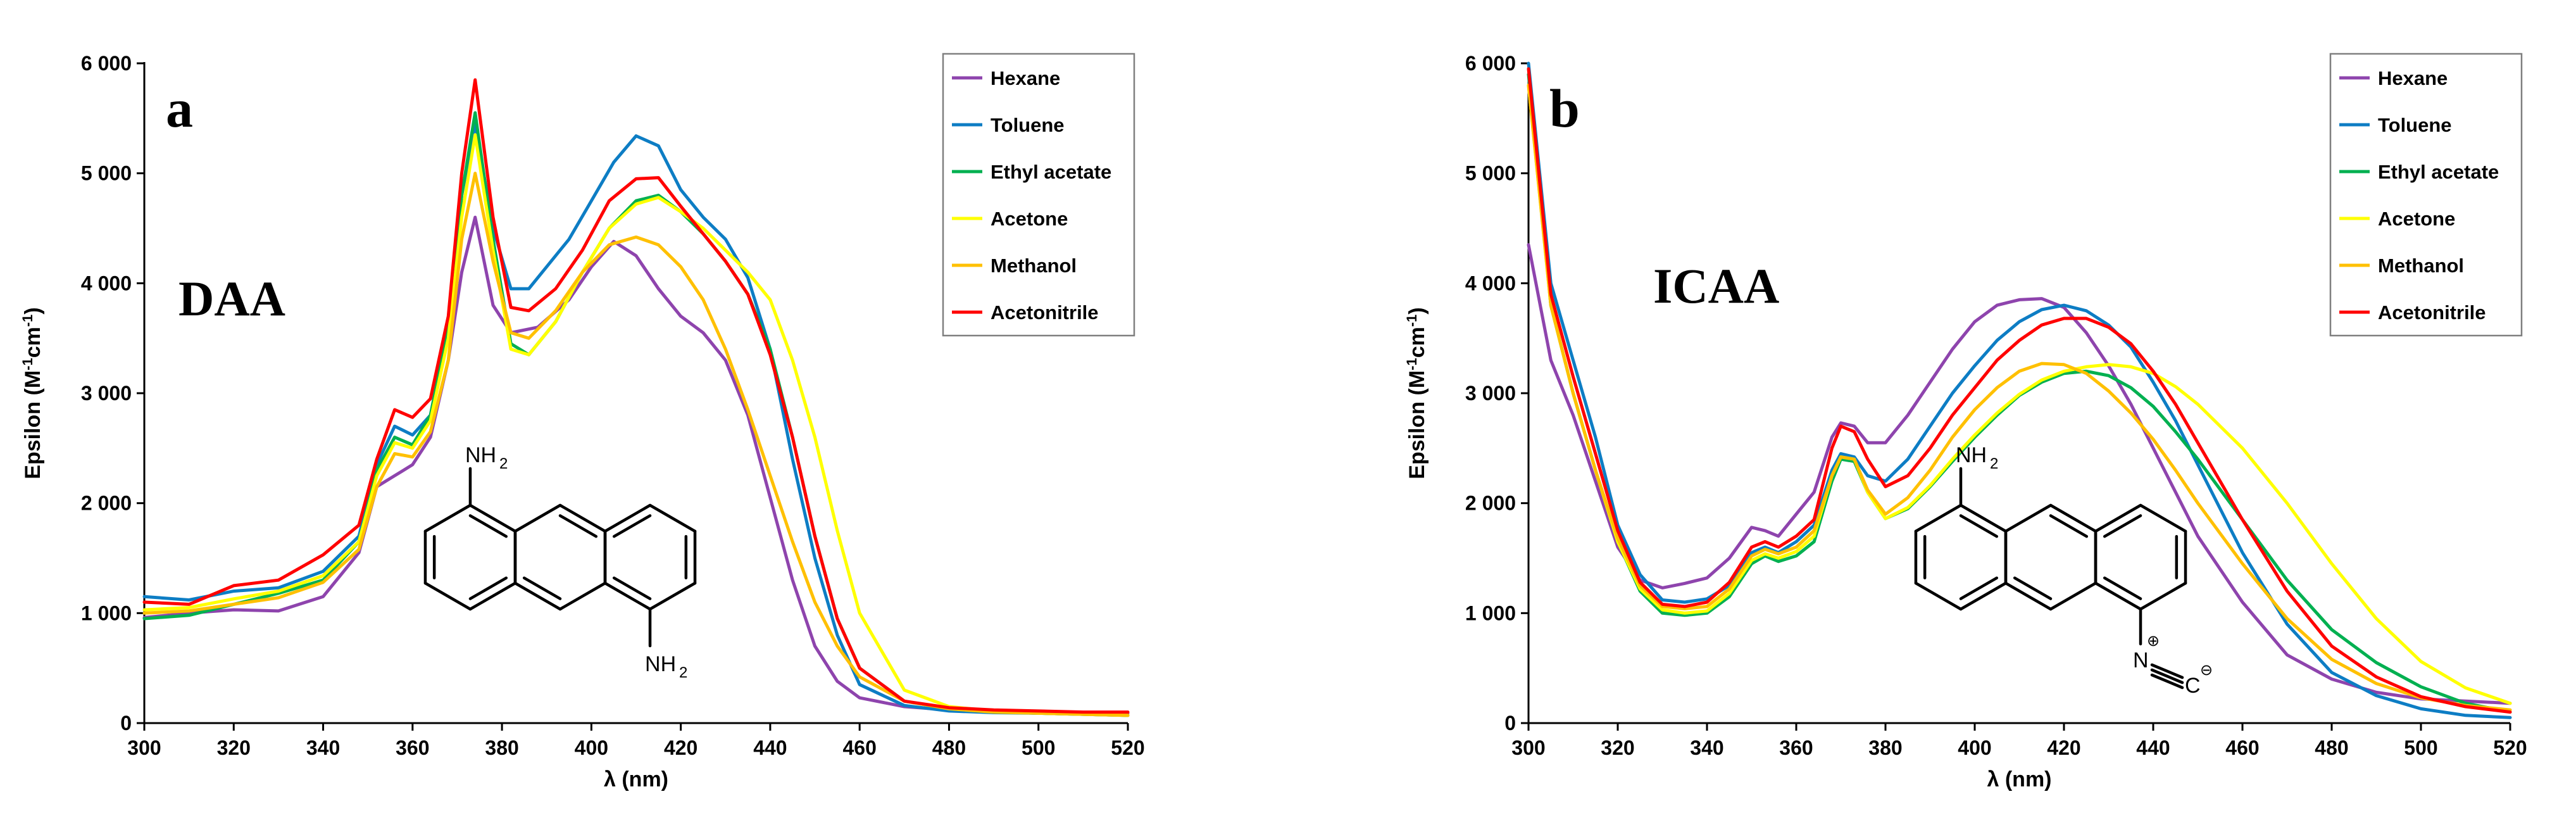  Describe the element at coordinates (1974, 748) in the screenshot. I see `x-tick-label: 400` at that location.